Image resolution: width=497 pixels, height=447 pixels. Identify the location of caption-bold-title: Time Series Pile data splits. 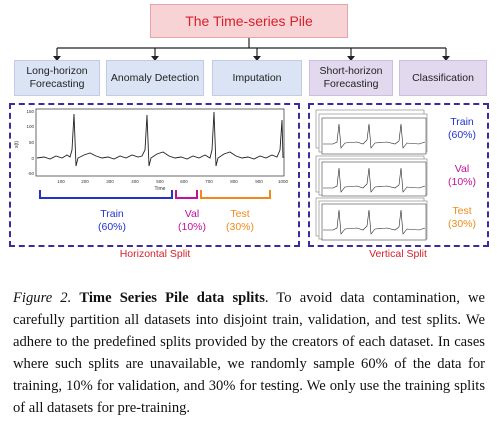
(172, 298).